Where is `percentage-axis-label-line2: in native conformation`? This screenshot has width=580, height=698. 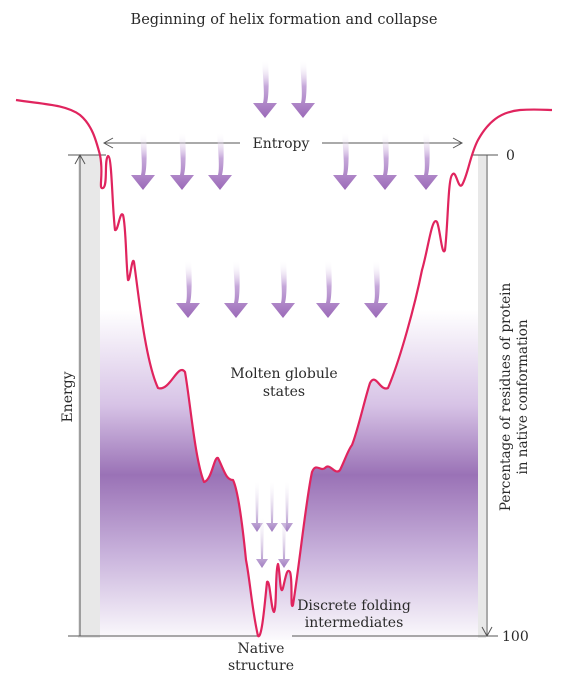 percentage-axis-label-line2: in native conformation is located at coordinates (523, 396).